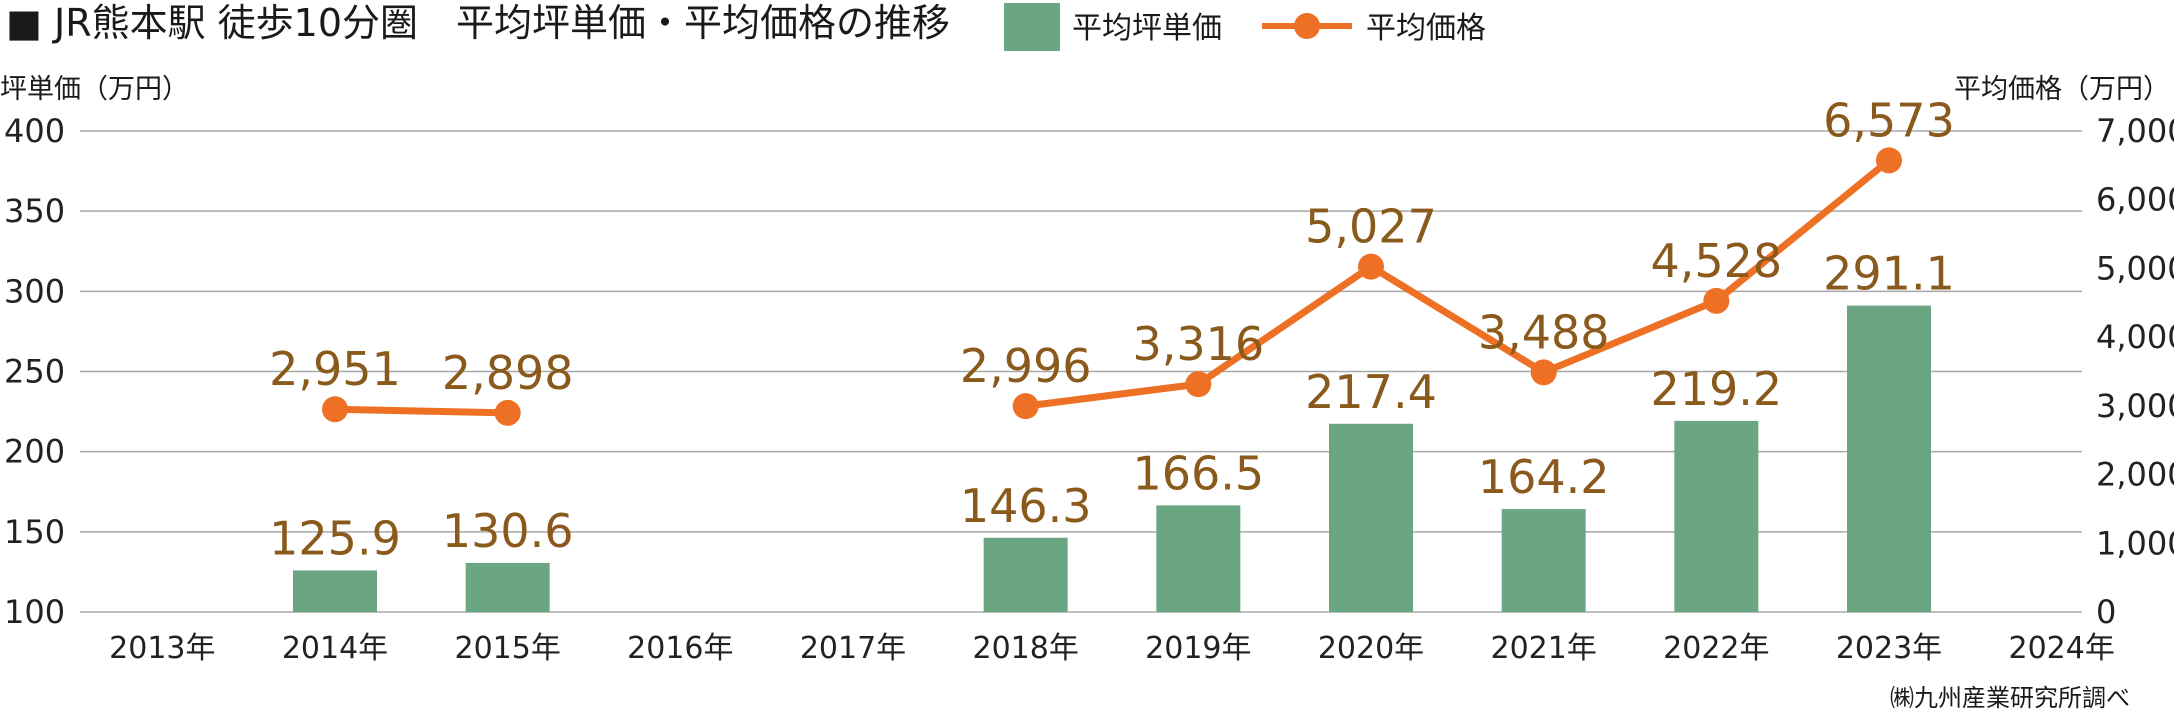  What do you see at coordinates (1544, 332) in the screenshot?
I see `line-value-label: 3,488` at bounding box center [1544, 332].